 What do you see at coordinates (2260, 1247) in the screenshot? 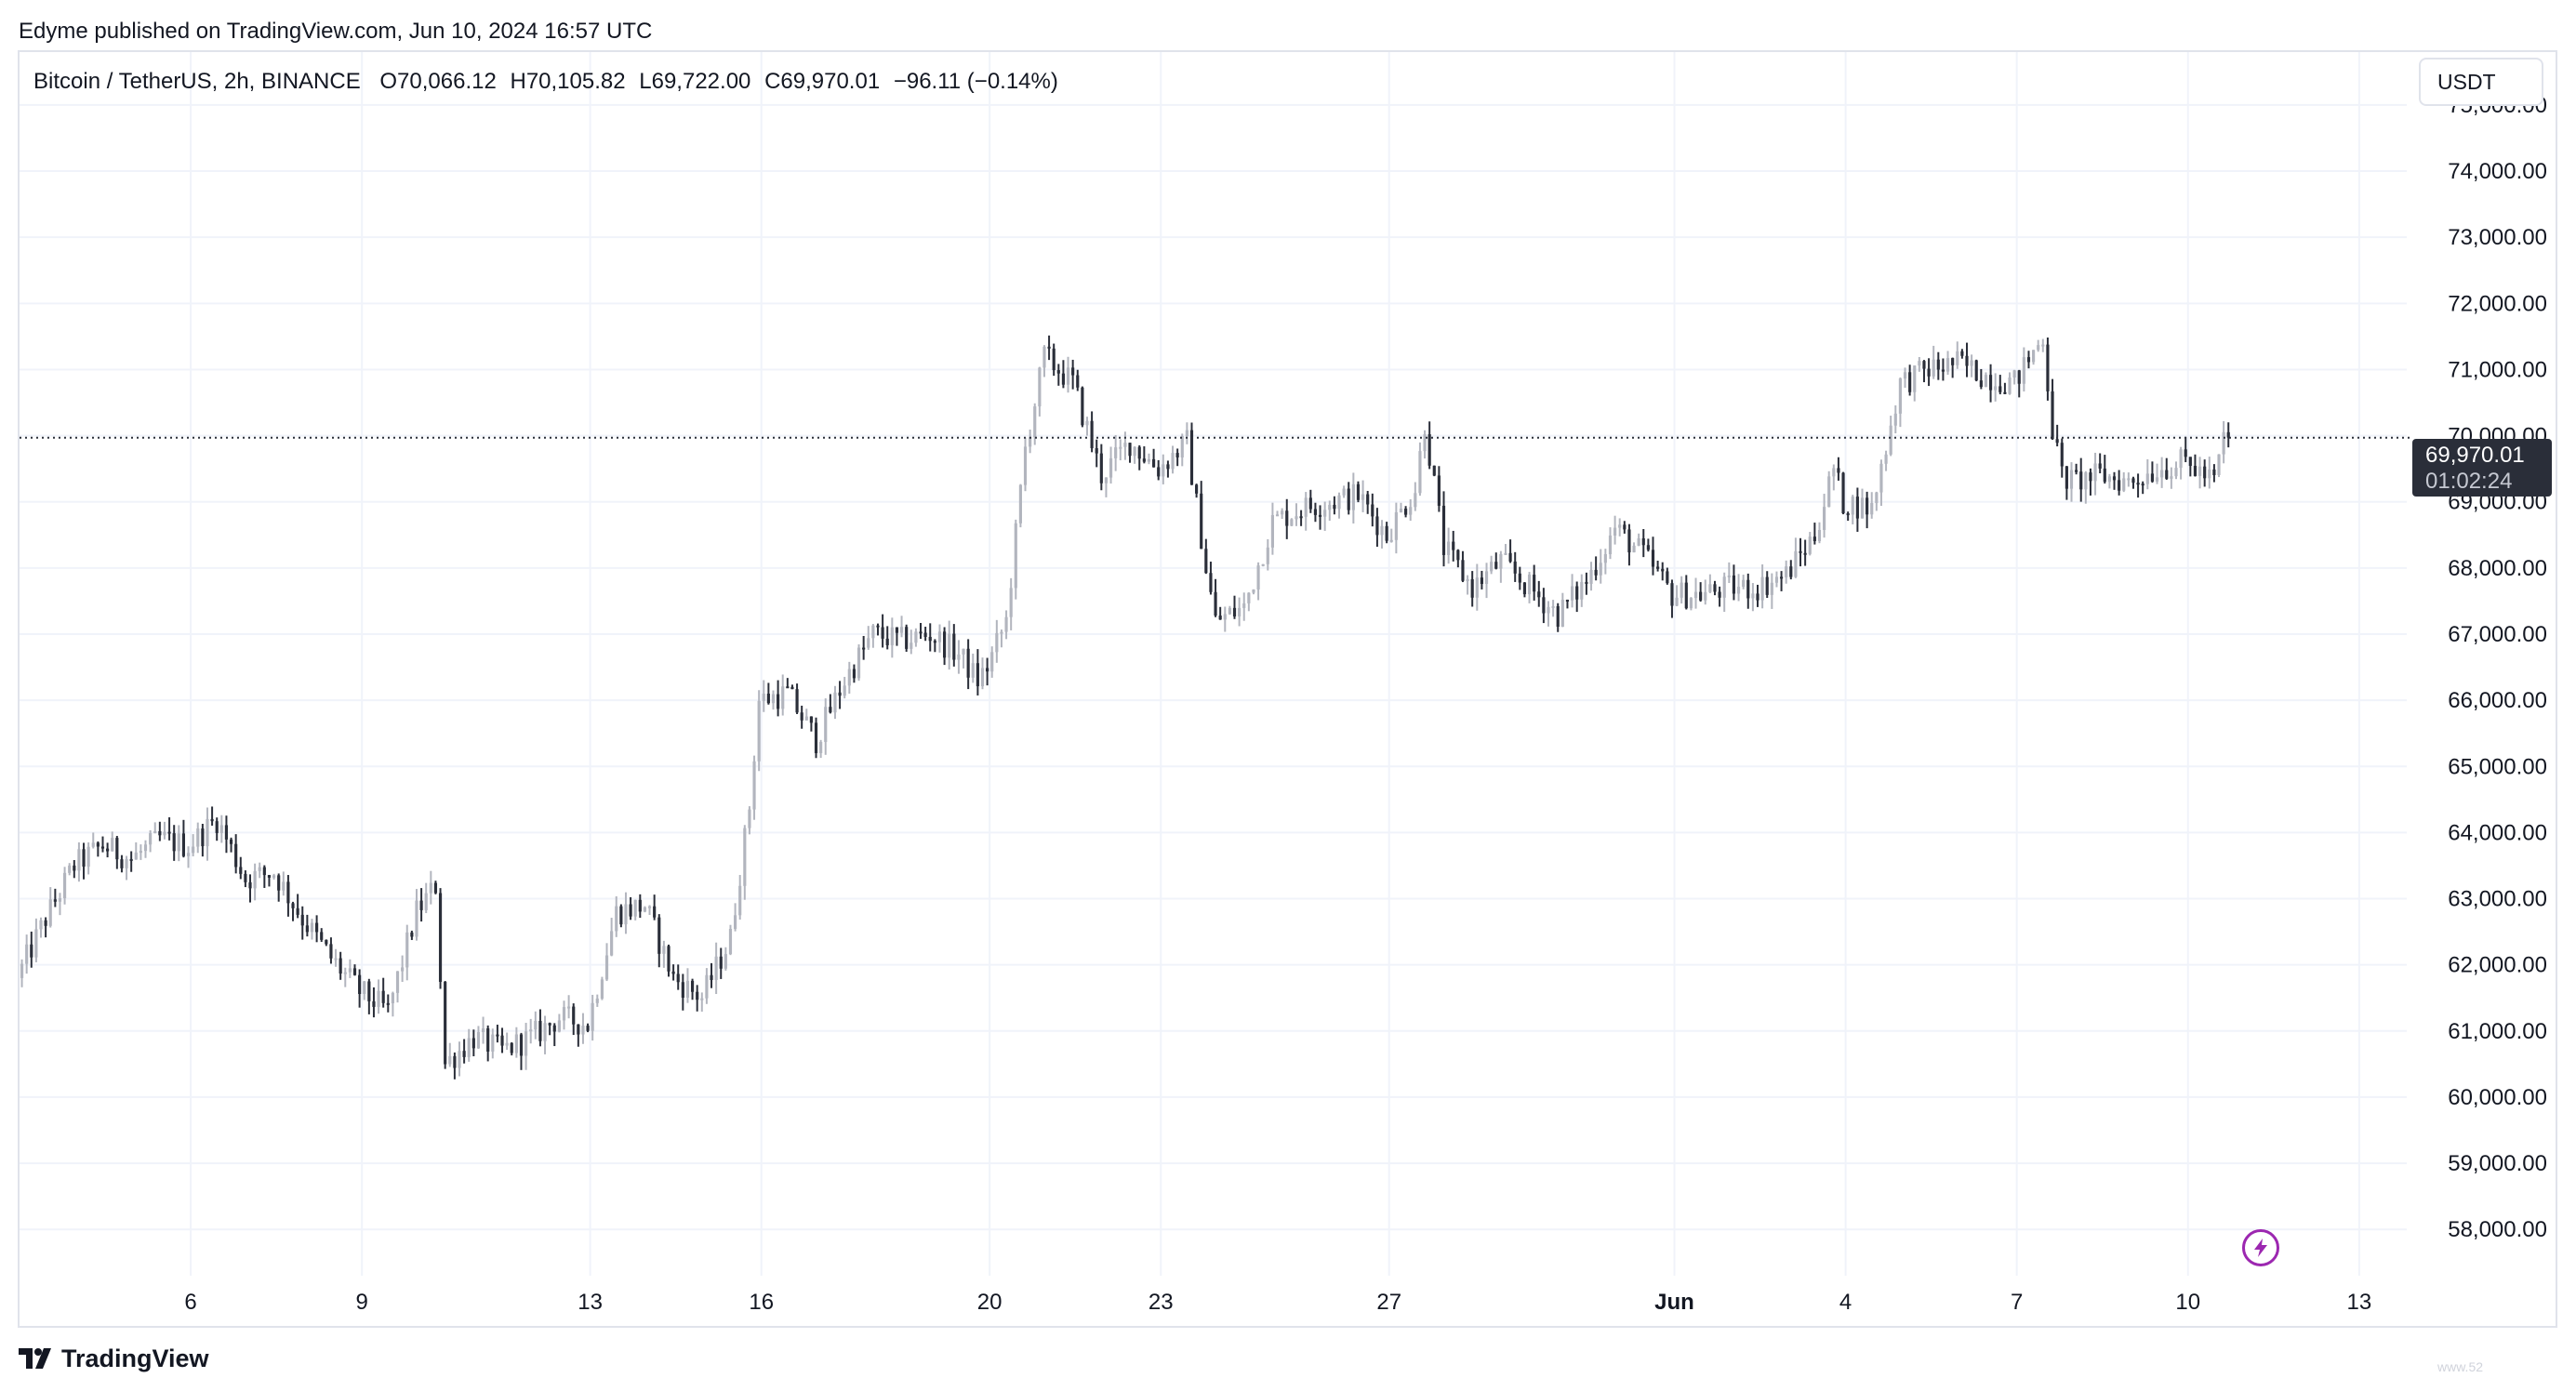
I see `flash-button` at bounding box center [2260, 1247].